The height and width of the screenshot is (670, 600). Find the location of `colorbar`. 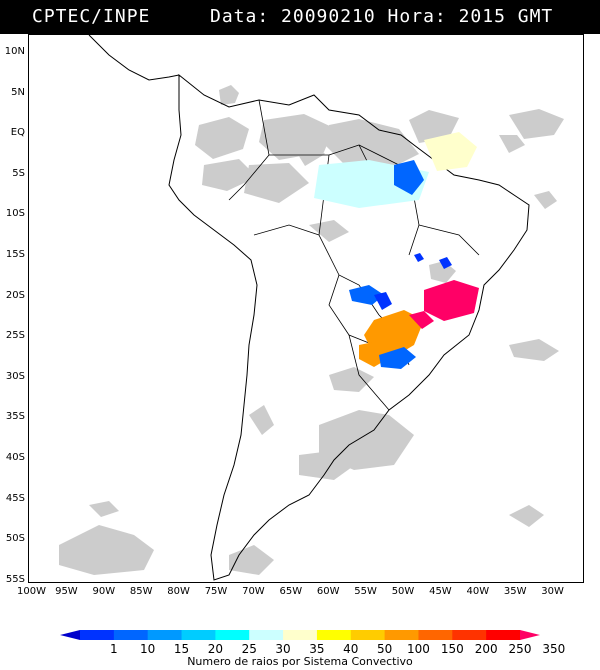

colorbar is located at coordinates (300, 635).